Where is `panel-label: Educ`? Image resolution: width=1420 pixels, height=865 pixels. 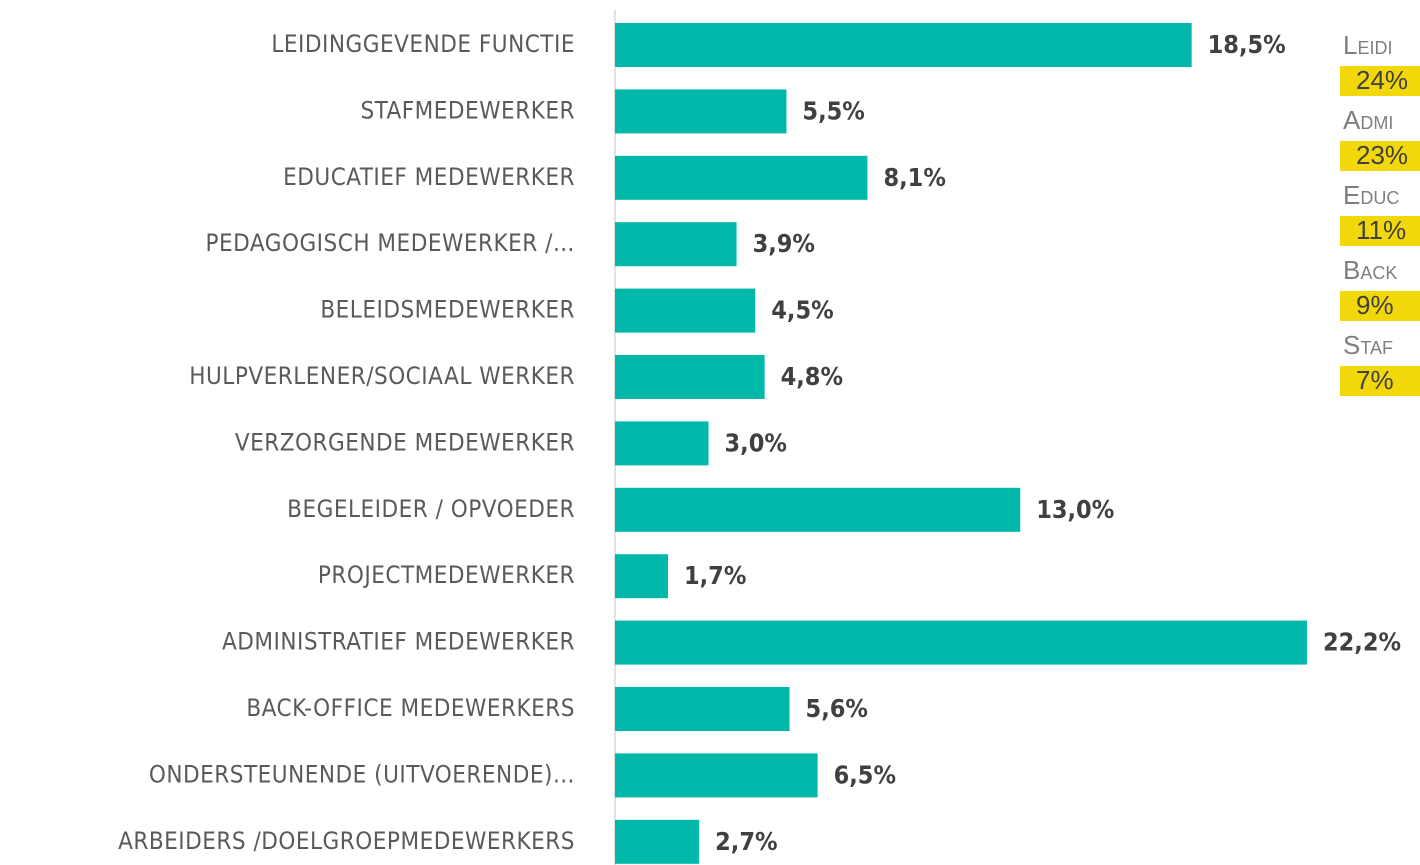 panel-label: Educ is located at coordinates (1371, 195).